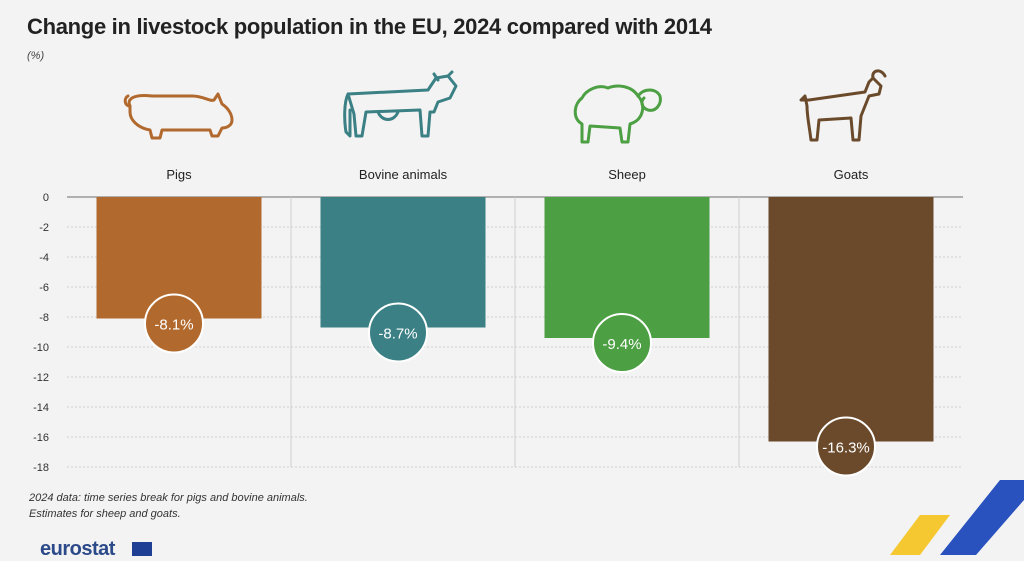  I want to click on value-label: -8.7%, so click(397, 334).